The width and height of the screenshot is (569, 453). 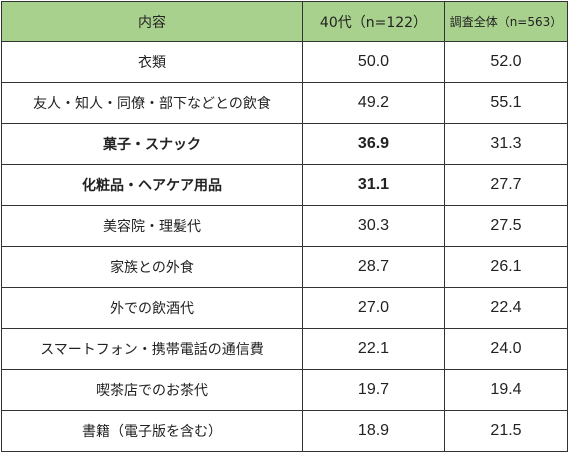 What do you see at coordinates (152, 62) in the screenshot?
I see `row-item: 衣類` at bounding box center [152, 62].